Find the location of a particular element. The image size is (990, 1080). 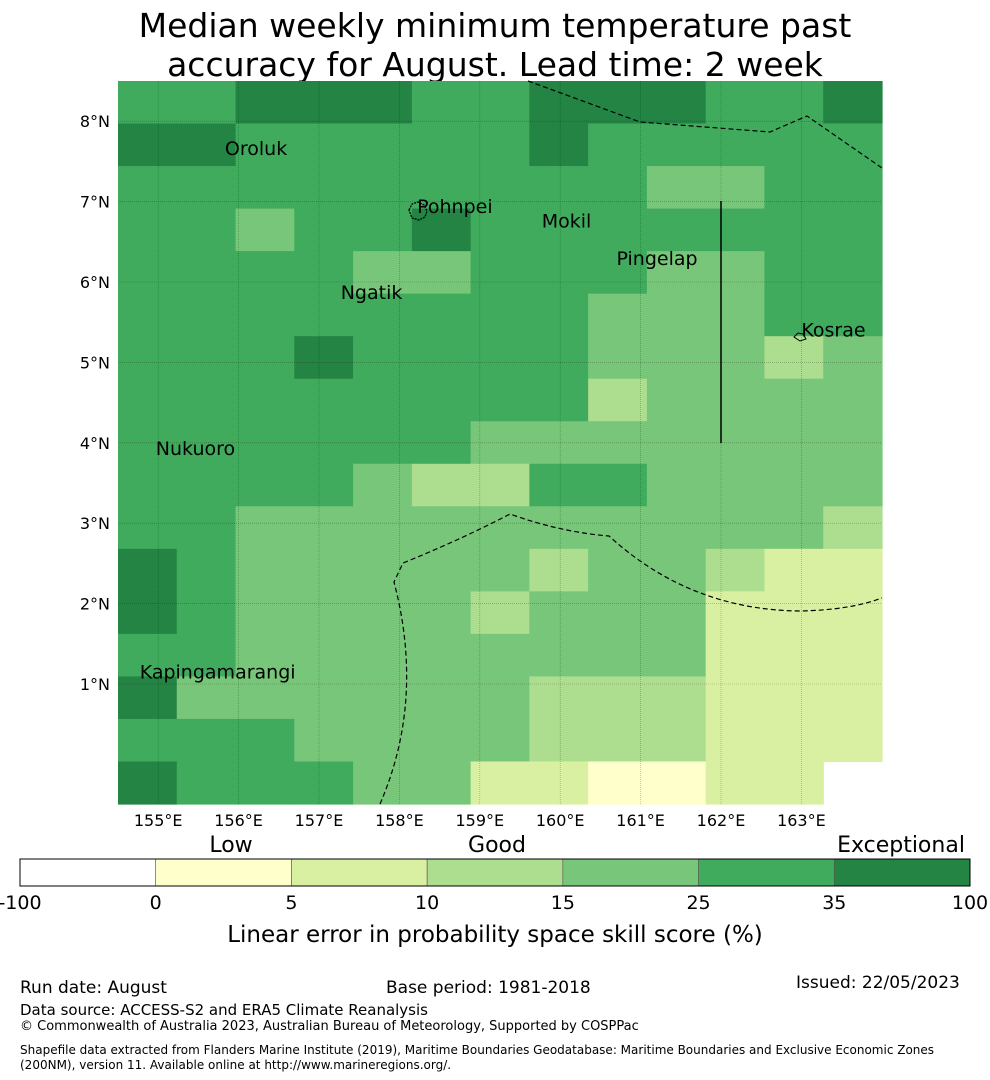

eez-boundary-south is located at coordinates (631, 659).